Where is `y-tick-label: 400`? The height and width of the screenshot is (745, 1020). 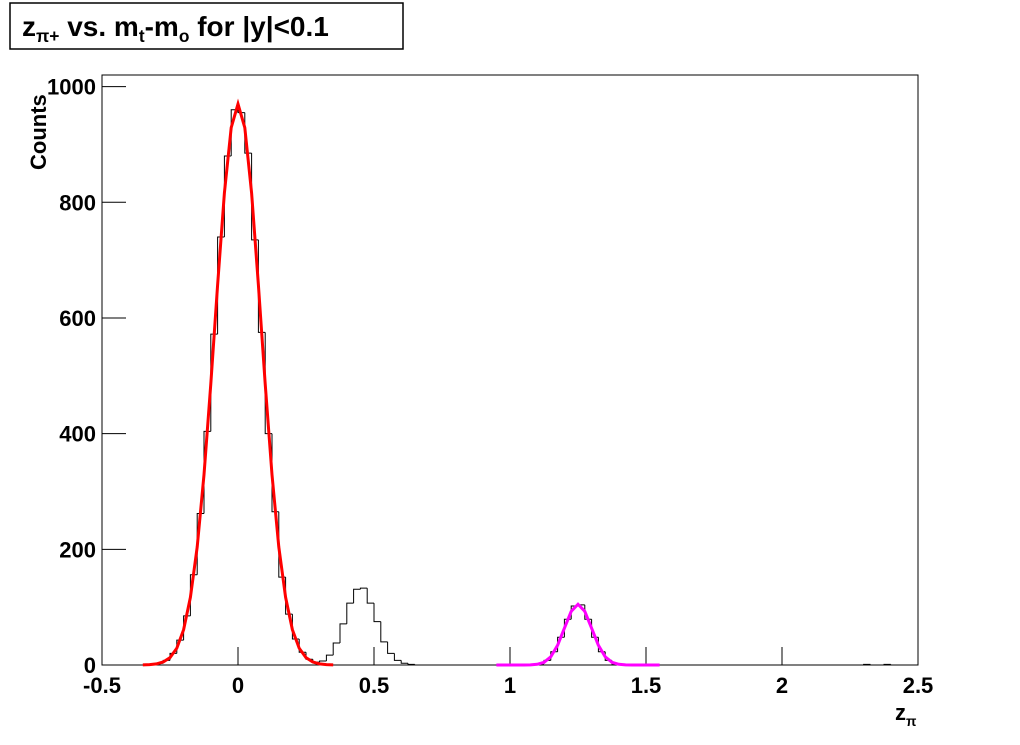
y-tick-label: 400 is located at coordinates (77, 434).